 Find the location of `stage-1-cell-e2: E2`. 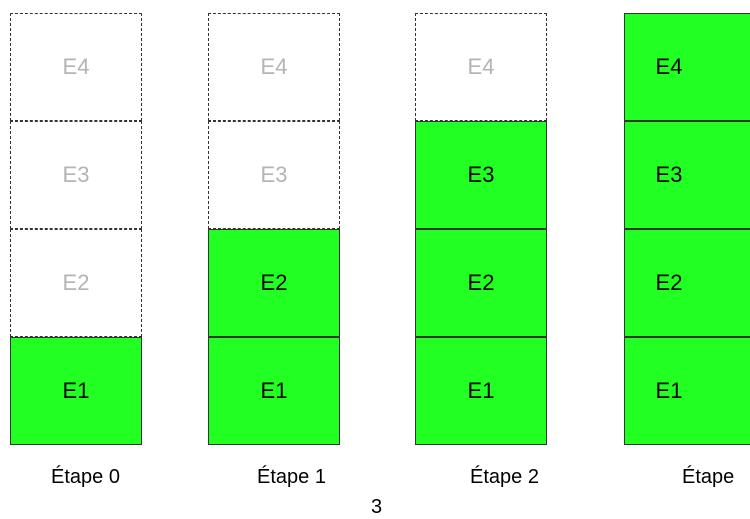

stage-1-cell-e2: E2 is located at coordinates (274, 283).